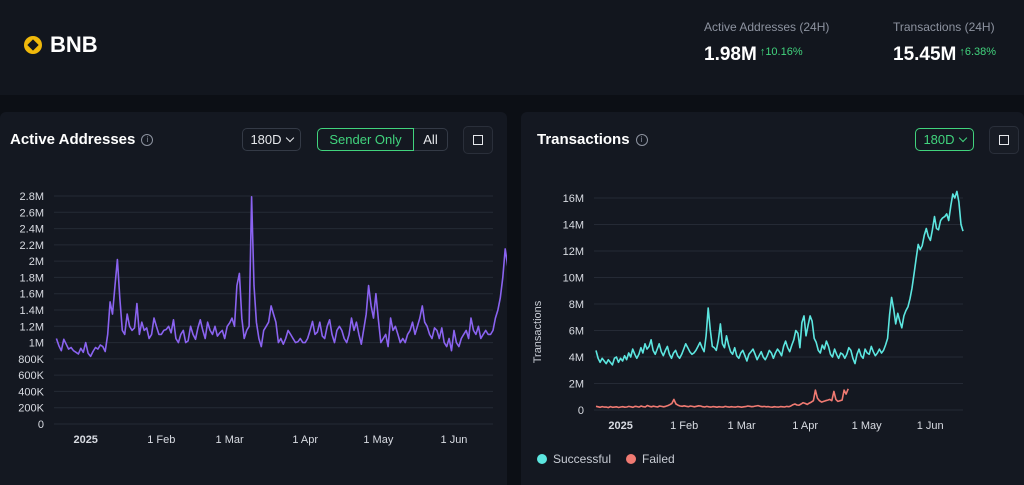  Describe the element at coordinates (573, 252) in the screenshot. I see `y-tick-label: 12M` at that location.